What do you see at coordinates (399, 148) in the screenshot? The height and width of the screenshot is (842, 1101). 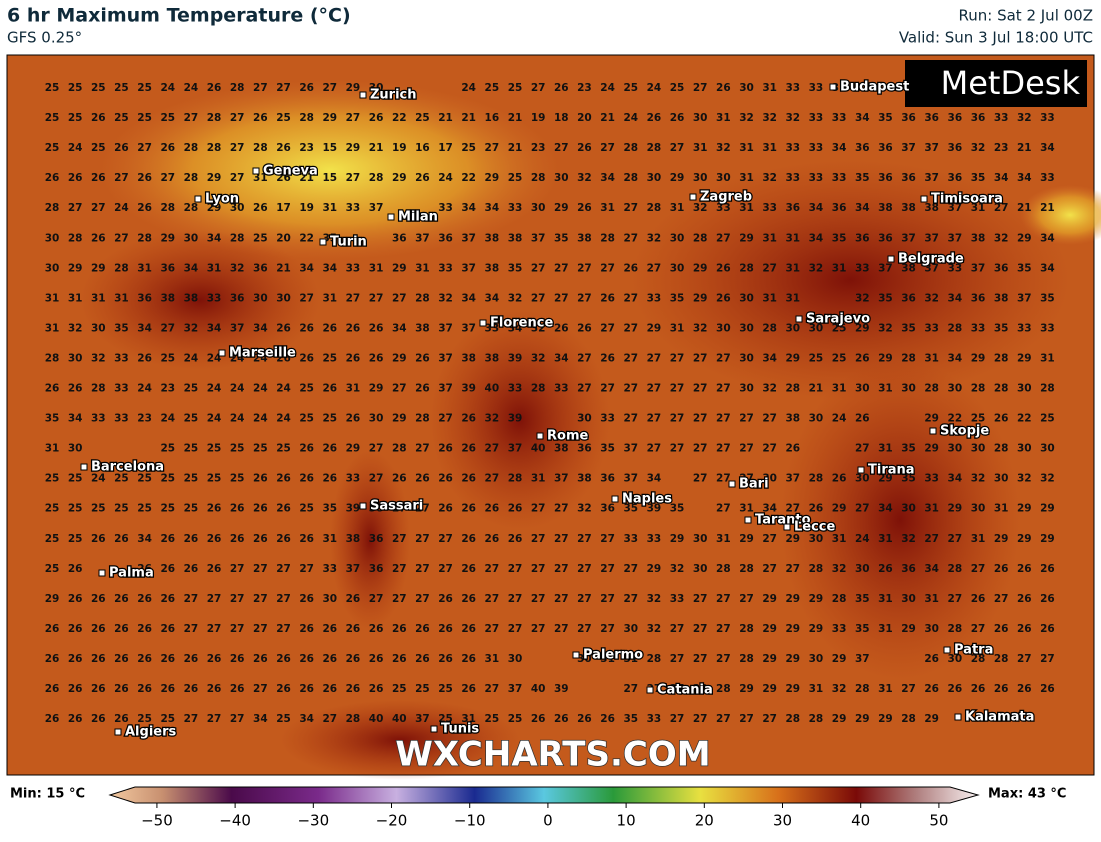 I see `grid-value: 19` at bounding box center [399, 148].